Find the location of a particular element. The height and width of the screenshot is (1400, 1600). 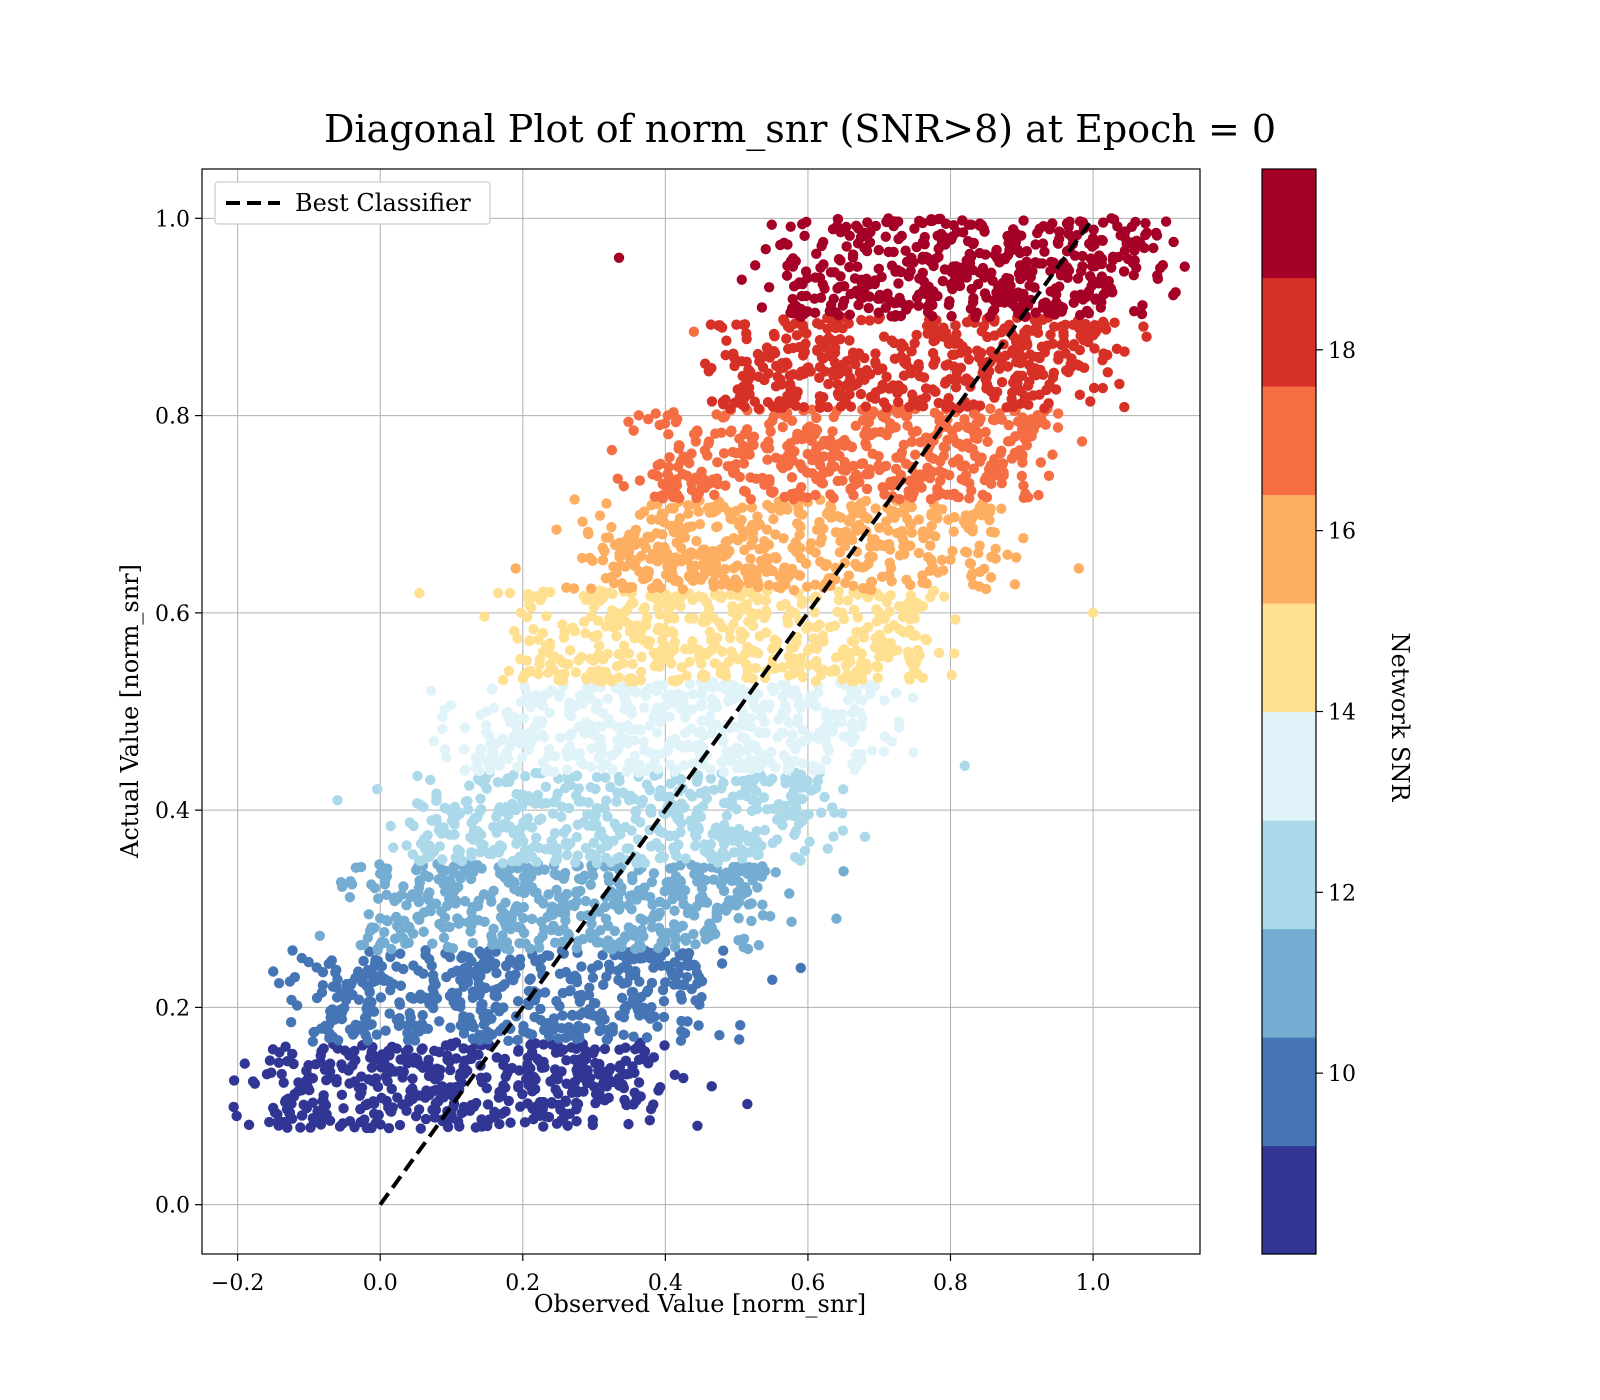

colorbar-tick-label: 10 is located at coordinates (1342, 1074).